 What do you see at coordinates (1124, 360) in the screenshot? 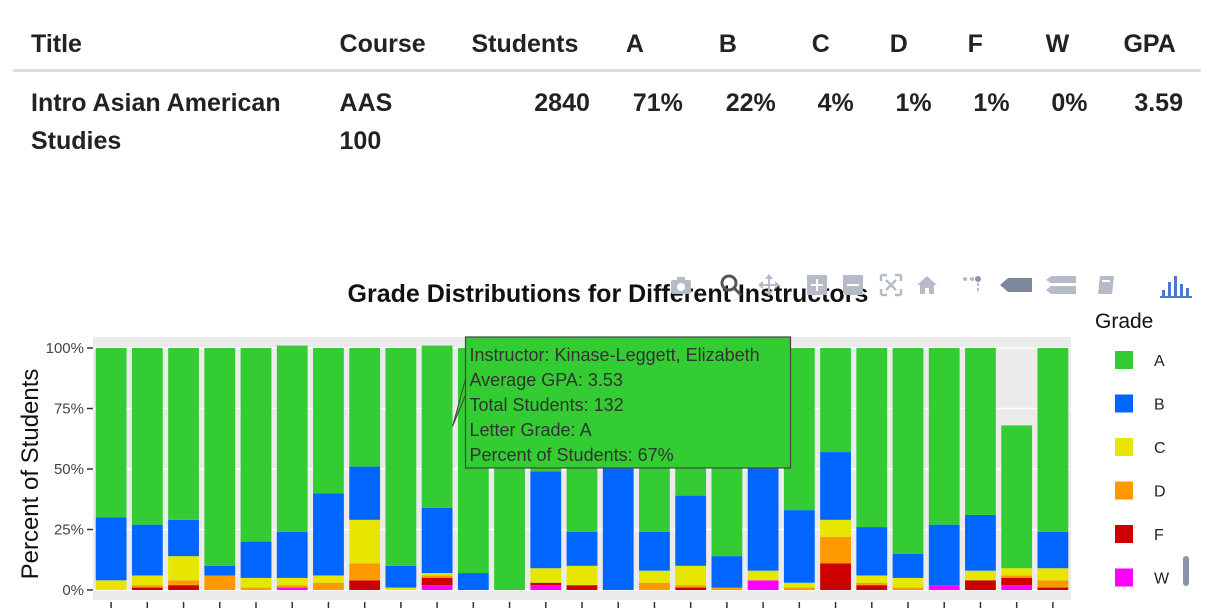
I see `legend-swatch-a` at bounding box center [1124, 360].